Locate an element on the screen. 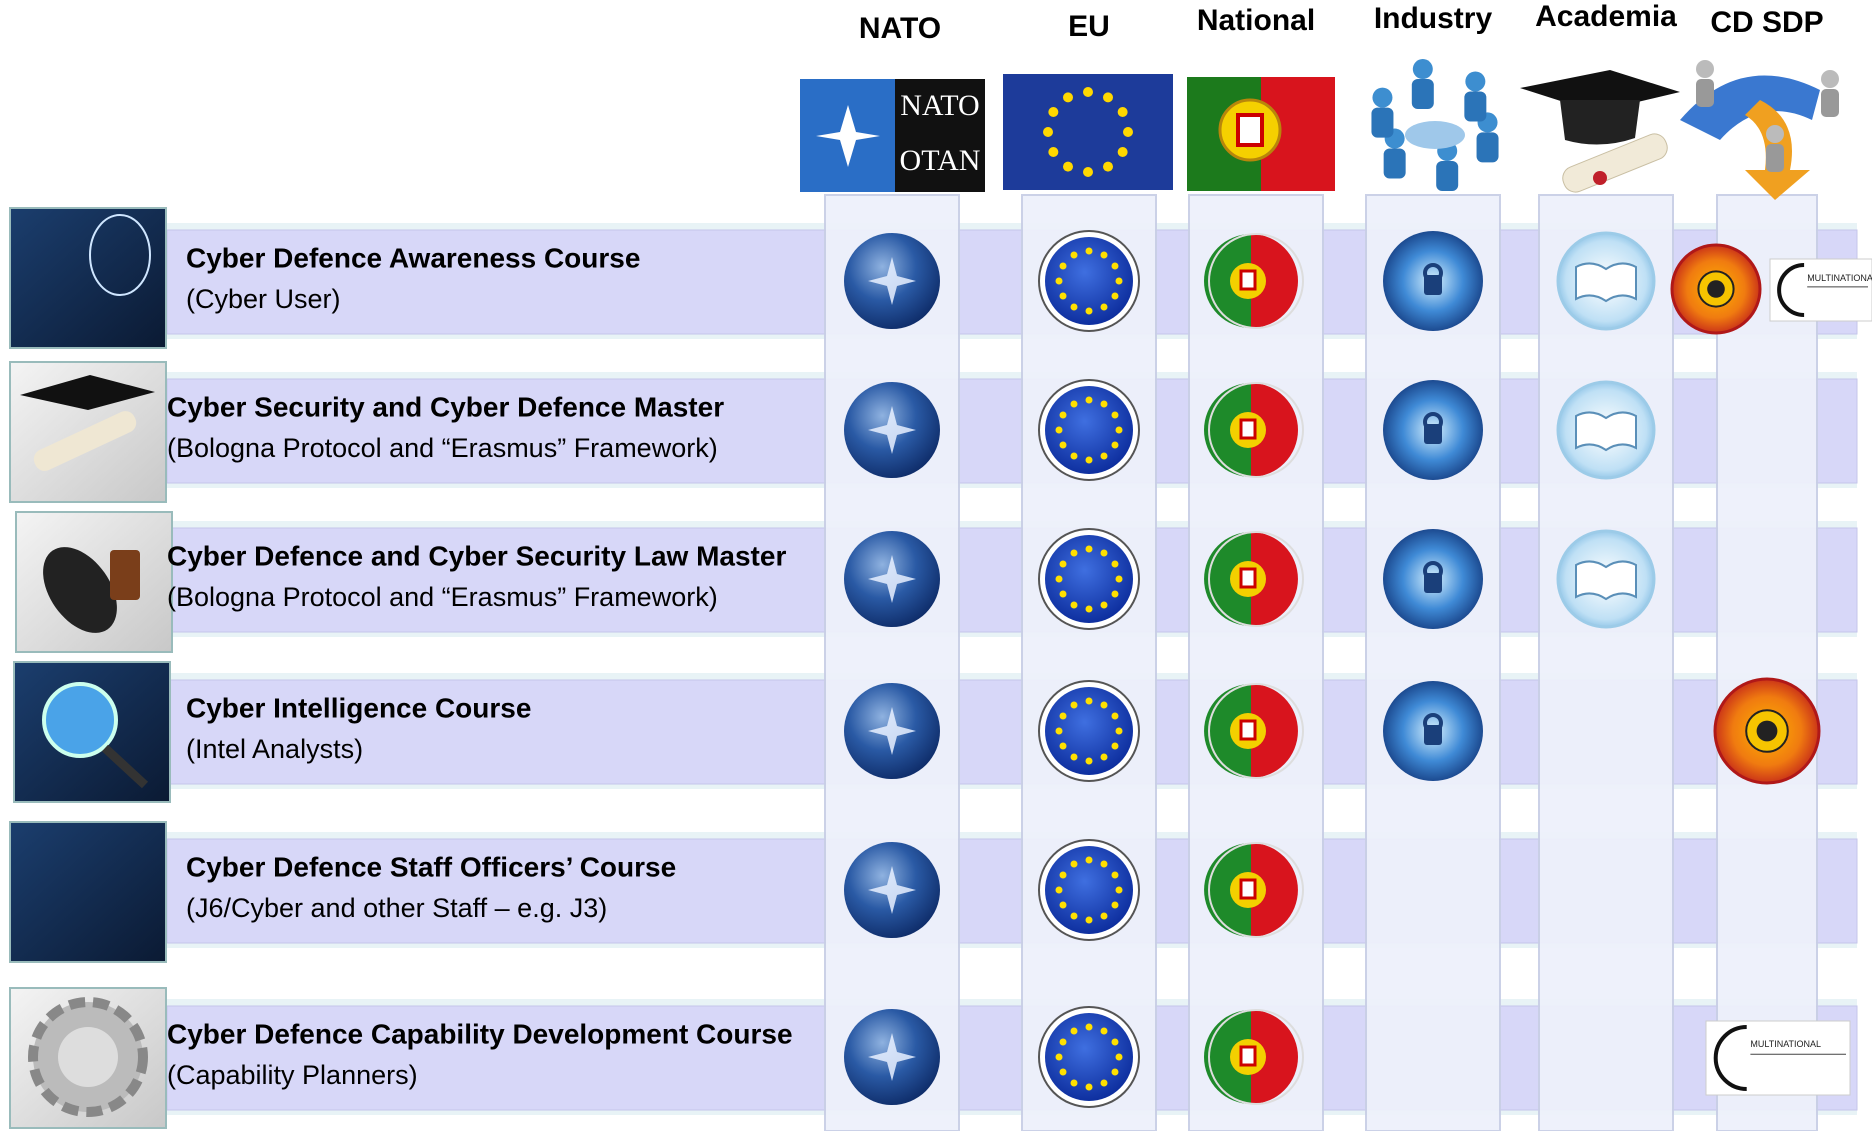 Image resolution: width=1872 pixels, height=1131 pixels. thumb-mouse is located at coordinates (80, 590).